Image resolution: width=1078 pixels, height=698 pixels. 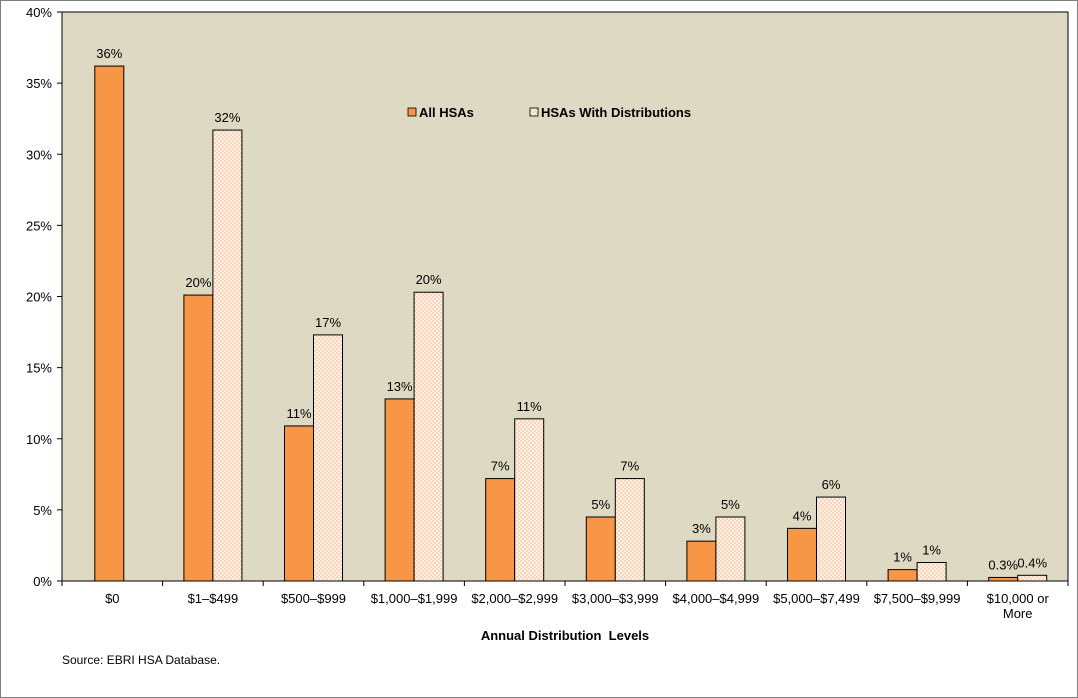 What do you see at coordinates (1018, 606) in the screenshot?
I see `x-tick-label: $10,000 or More` at bounding box center [1018, 606].